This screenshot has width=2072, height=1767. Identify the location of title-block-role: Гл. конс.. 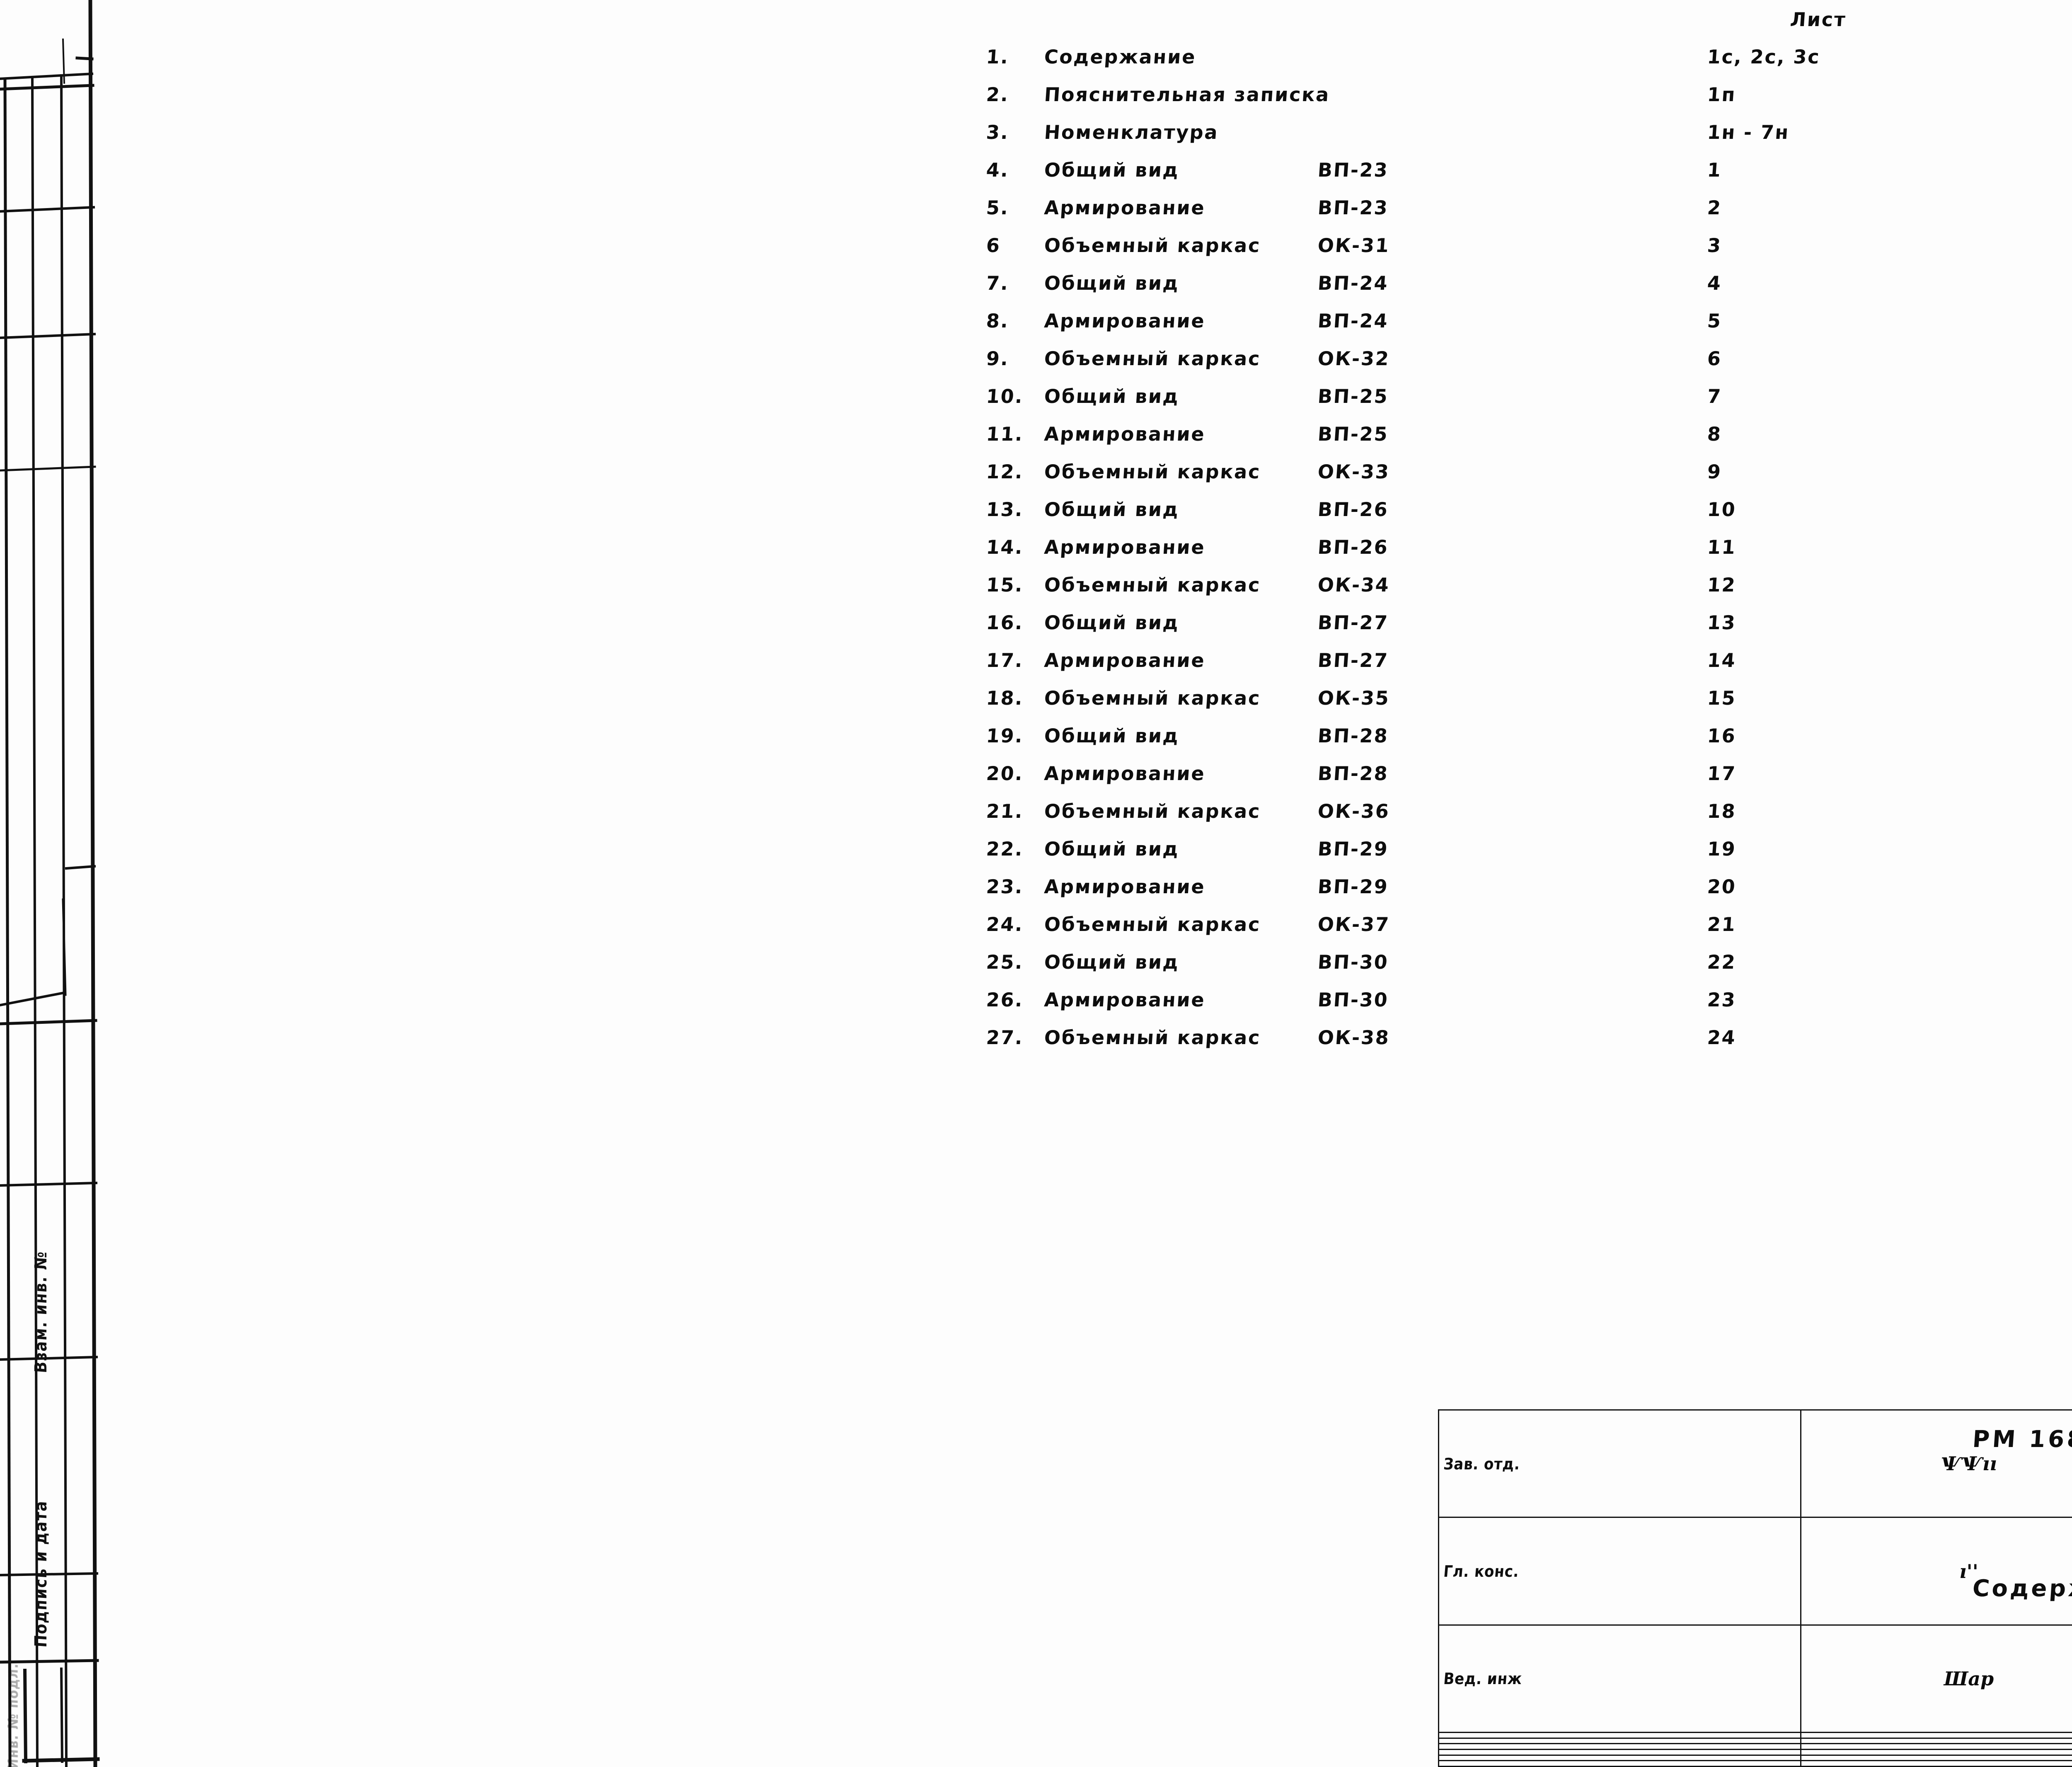
(1620, 1571).